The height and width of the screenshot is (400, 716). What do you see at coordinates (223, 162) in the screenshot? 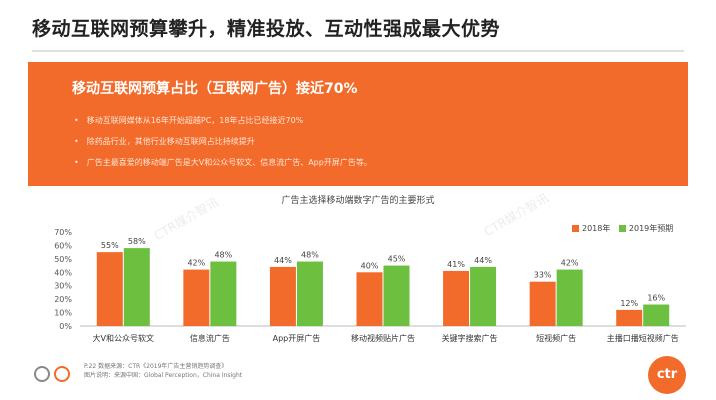
I see `bullet-item: 广告主最喜爱的移动端广告是大V和公众号软文、信息流广告、App开屏广告等。` at bounding box center [223, 162].